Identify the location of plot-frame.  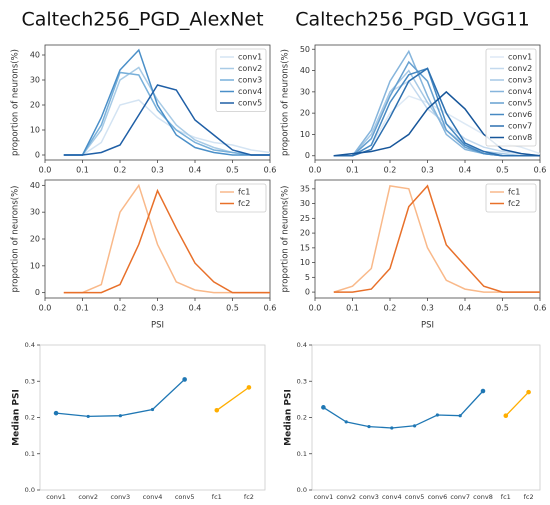
(152, 417).